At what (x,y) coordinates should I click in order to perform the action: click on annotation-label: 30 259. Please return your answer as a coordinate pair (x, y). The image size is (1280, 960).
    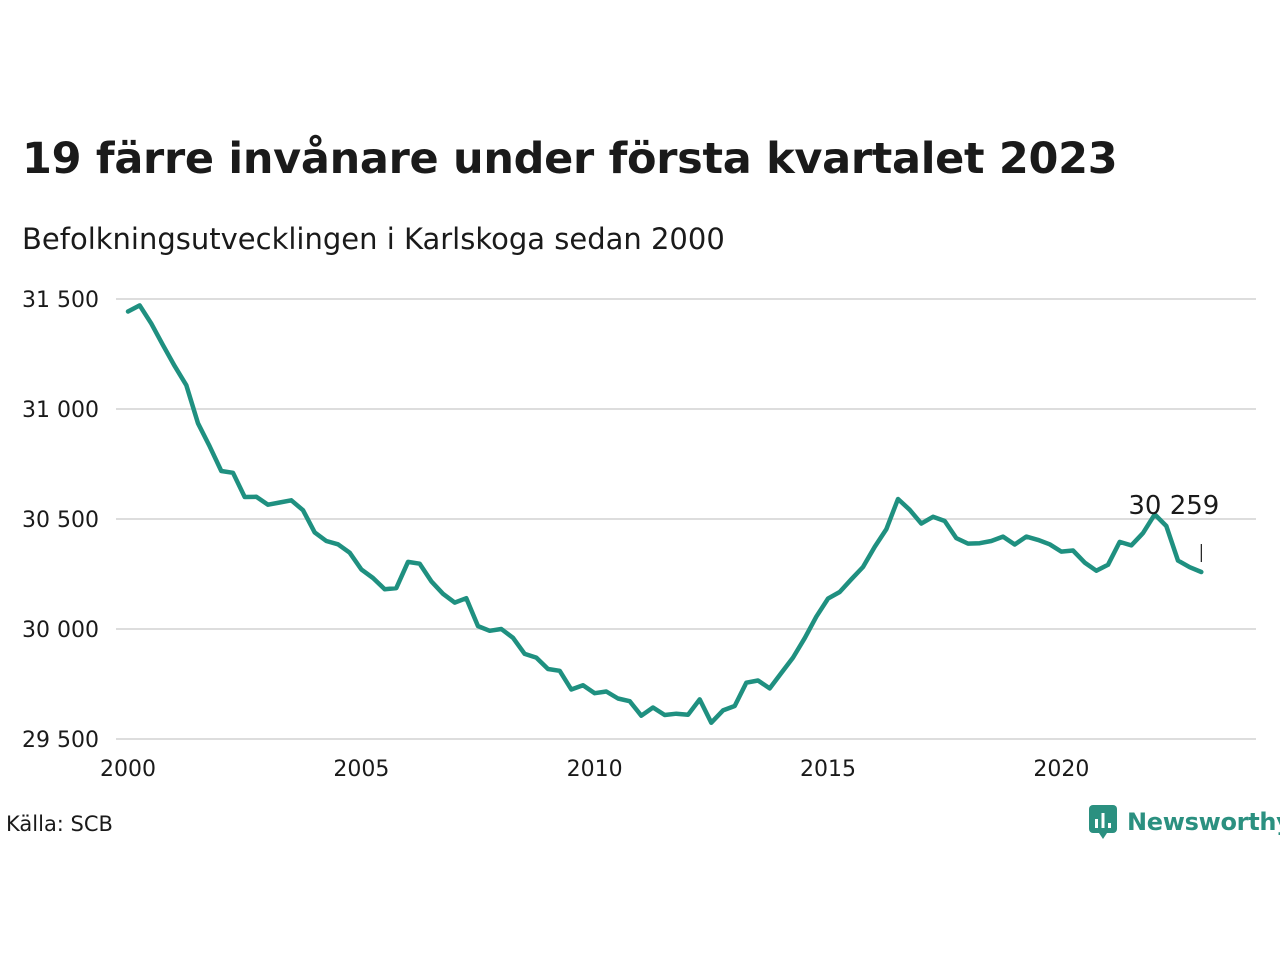
    Looking at the image, I should click on (1173, 506).